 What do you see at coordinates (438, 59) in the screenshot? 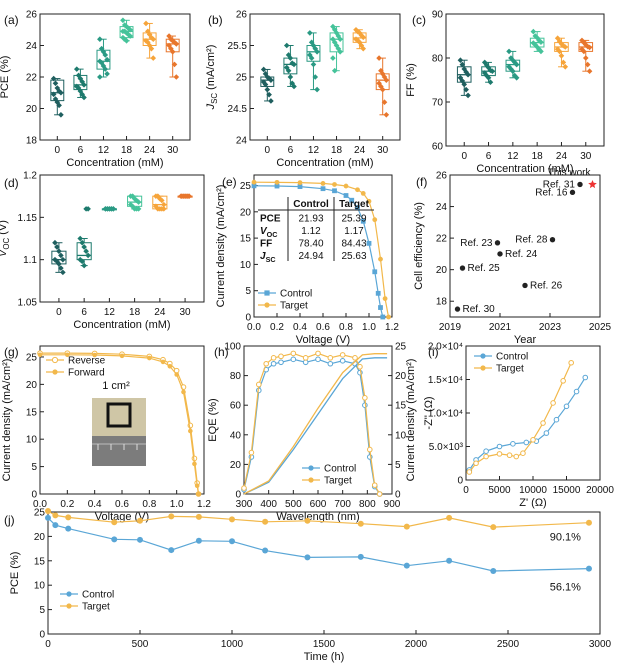
I see `y-tick-label: 80` at bounding box center [438, 59].